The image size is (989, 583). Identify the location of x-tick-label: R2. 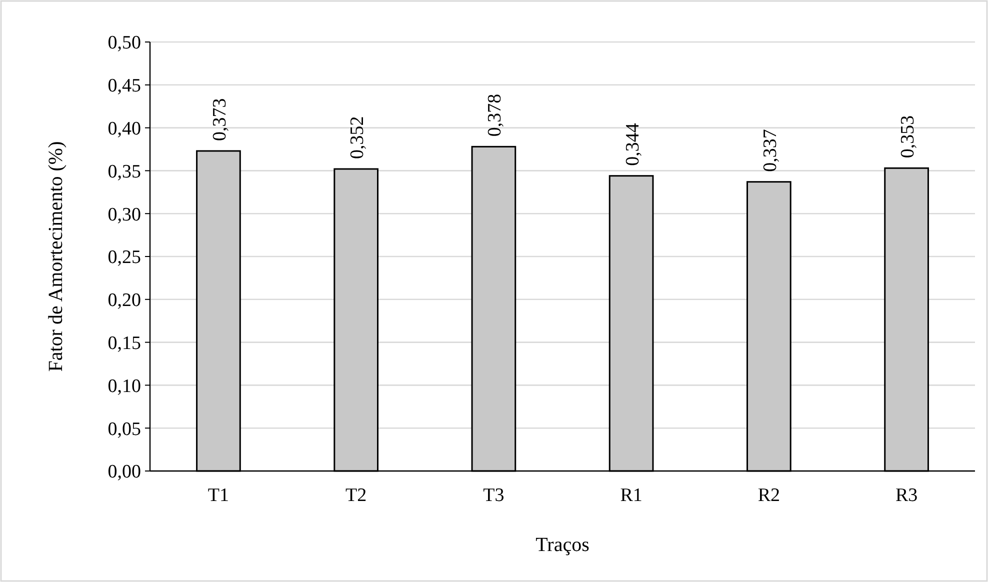
(769, 495).